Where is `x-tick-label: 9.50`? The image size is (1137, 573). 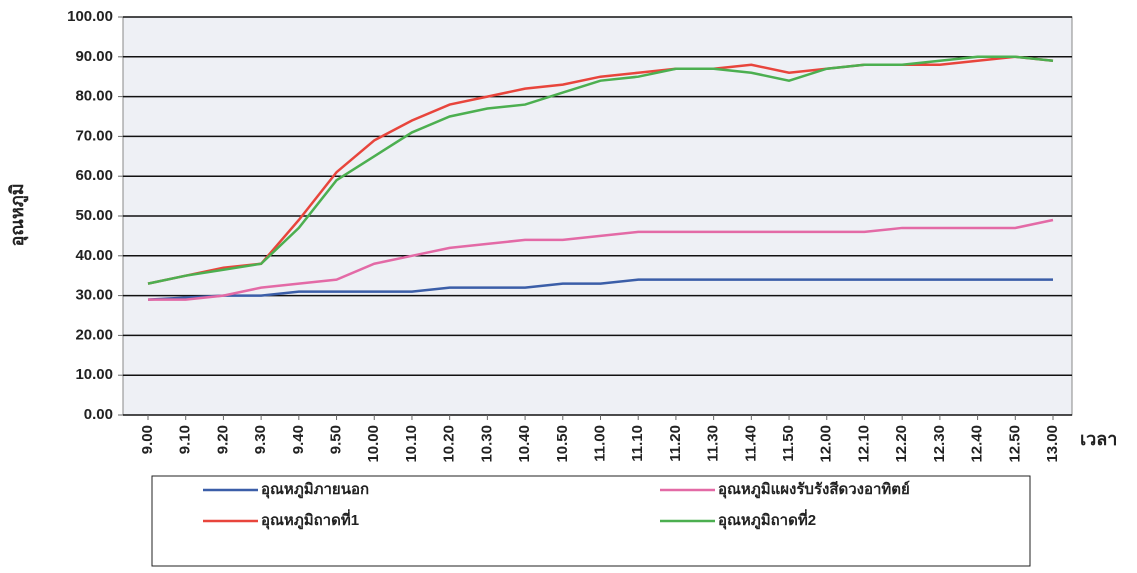
x-tick-label: 9.50 is located at coordinates (336, 439).